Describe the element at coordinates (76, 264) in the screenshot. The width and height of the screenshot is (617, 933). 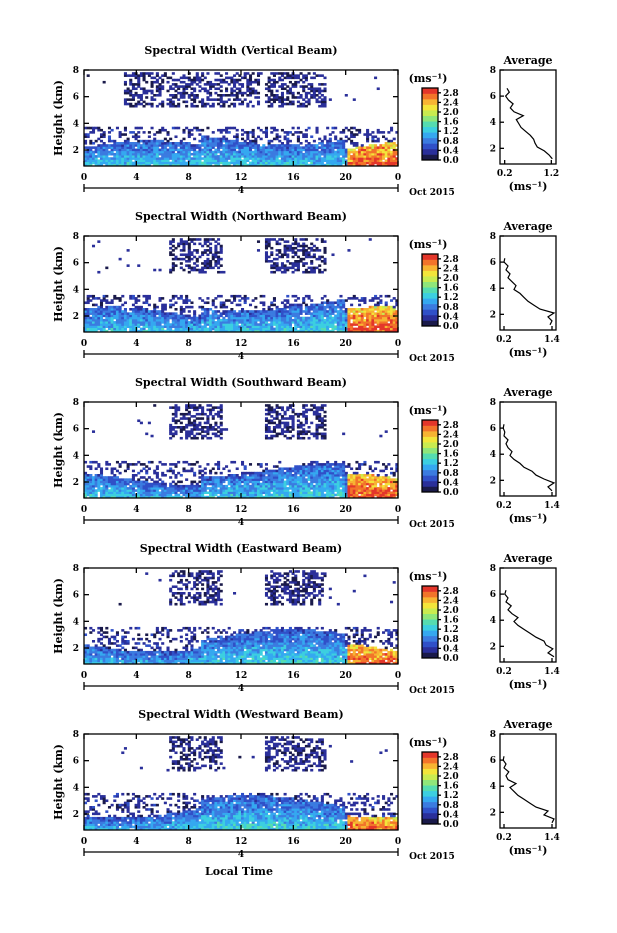
I see `y-tick-label: 6` at that location.